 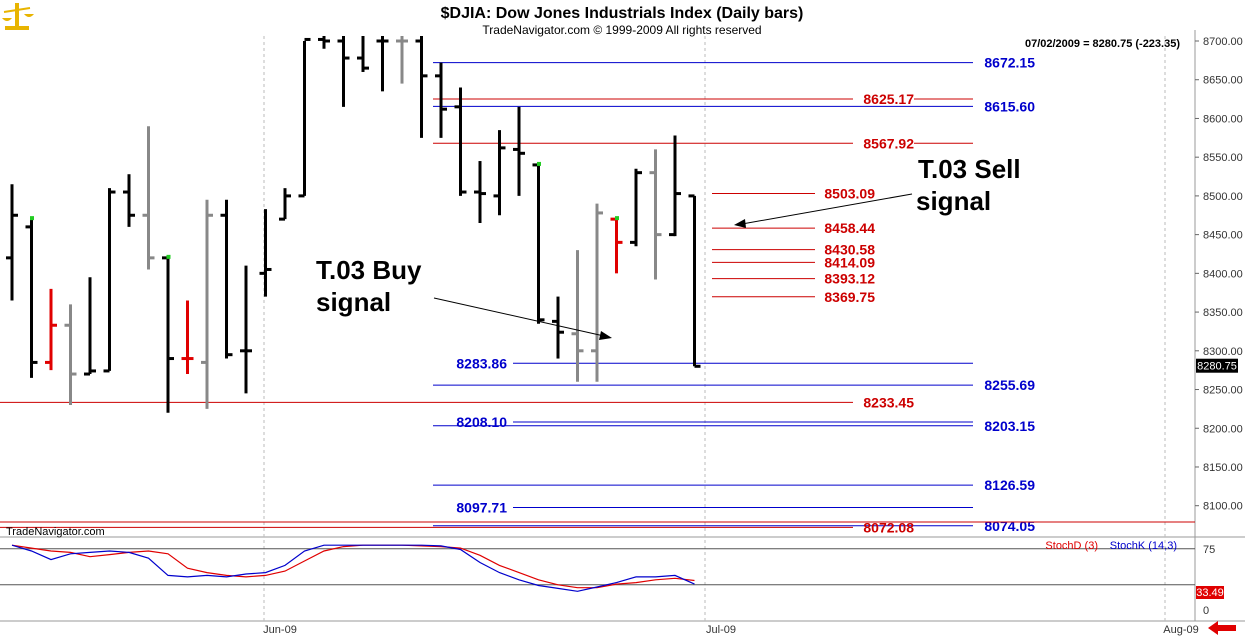 I want to click on sell-arrow-head, so click(x=740, y=223).